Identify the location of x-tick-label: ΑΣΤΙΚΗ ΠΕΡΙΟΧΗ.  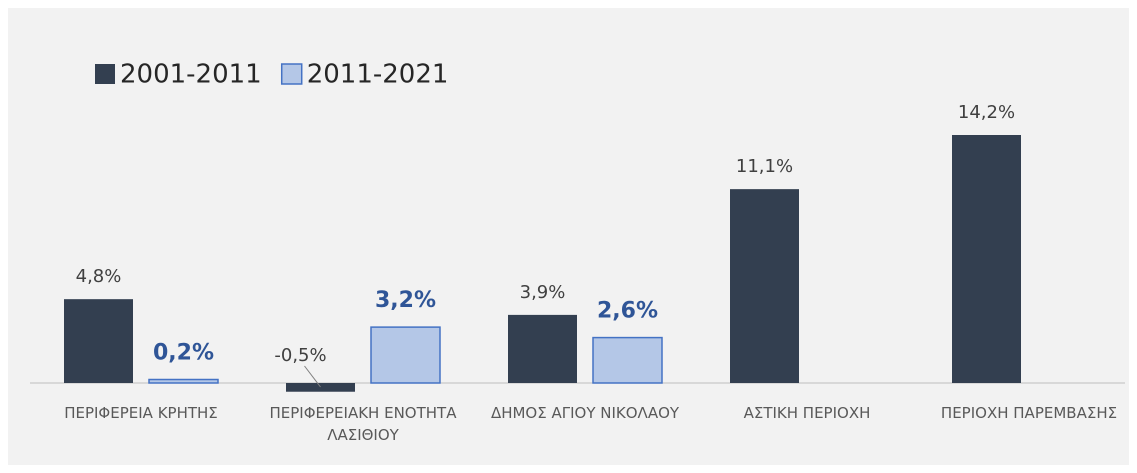
(807, 413).